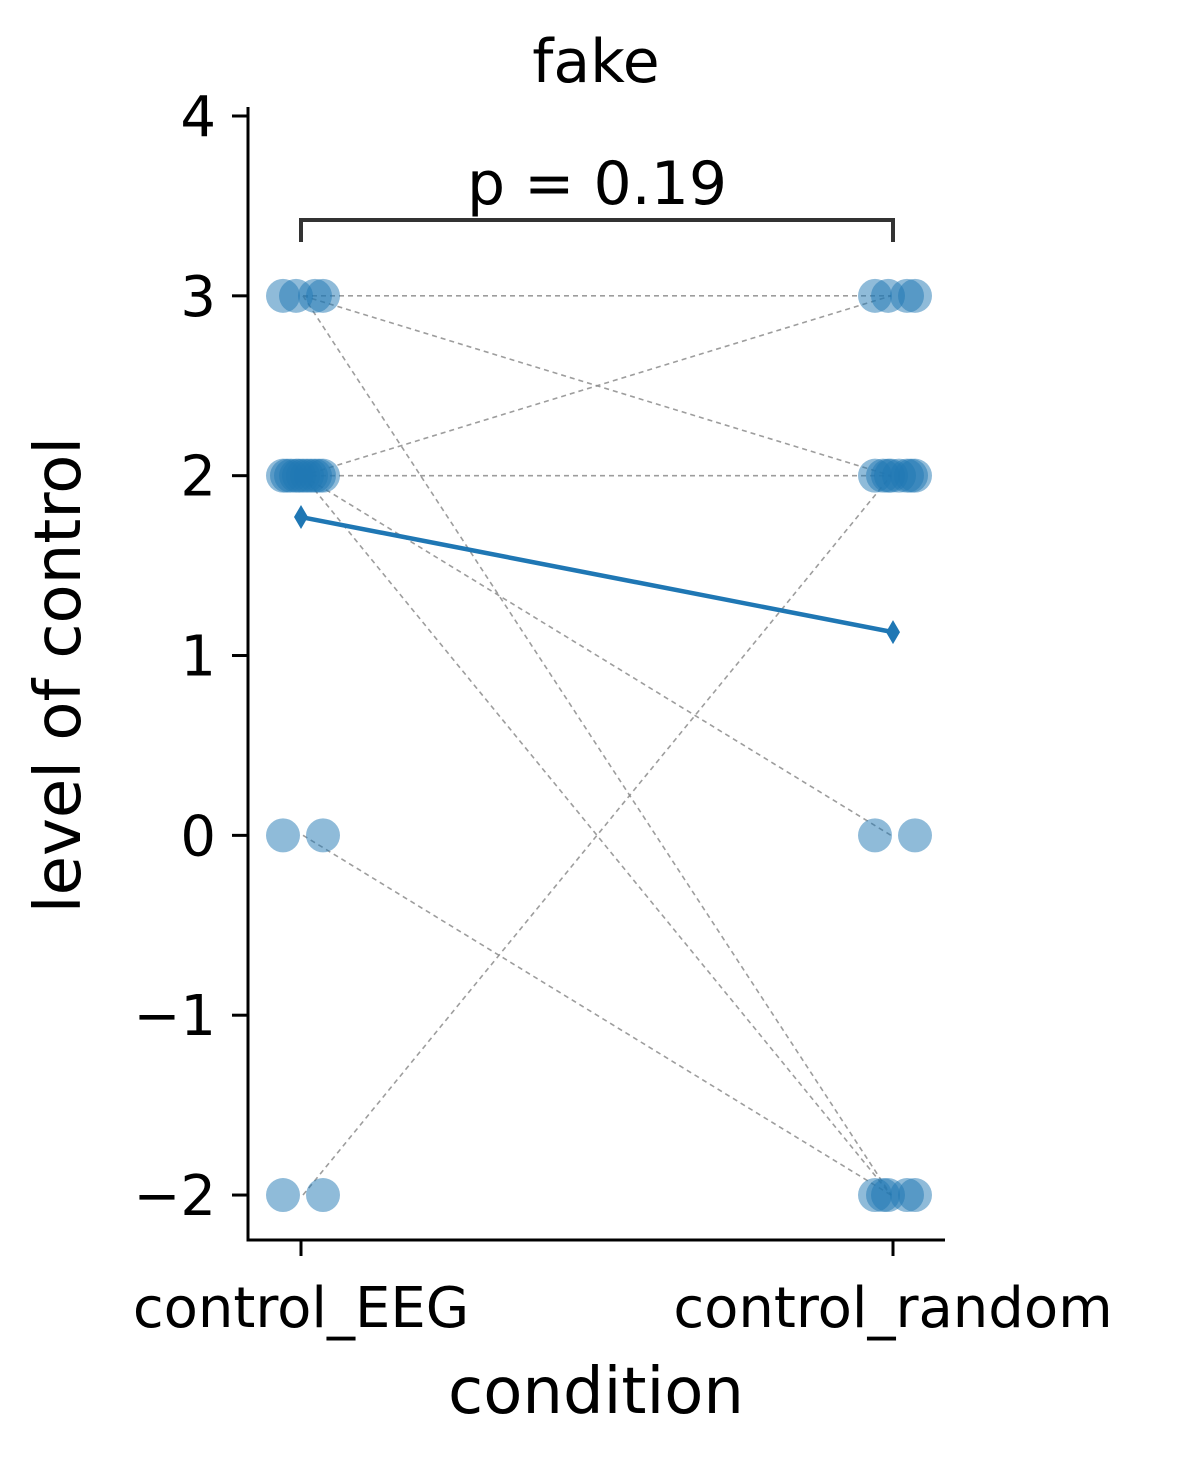  I want to click on mean-line, so click(597, 574).